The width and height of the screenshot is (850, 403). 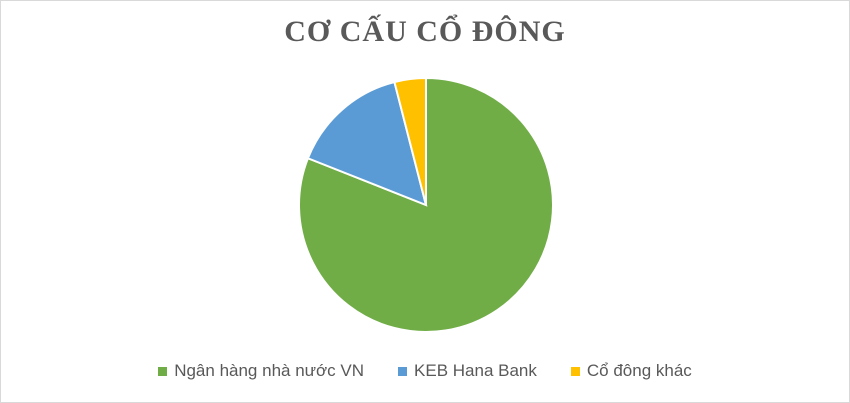 I want to click on legend-item-keb-hana-bank: KEB Hana Bank, so click(x=467, y=371).